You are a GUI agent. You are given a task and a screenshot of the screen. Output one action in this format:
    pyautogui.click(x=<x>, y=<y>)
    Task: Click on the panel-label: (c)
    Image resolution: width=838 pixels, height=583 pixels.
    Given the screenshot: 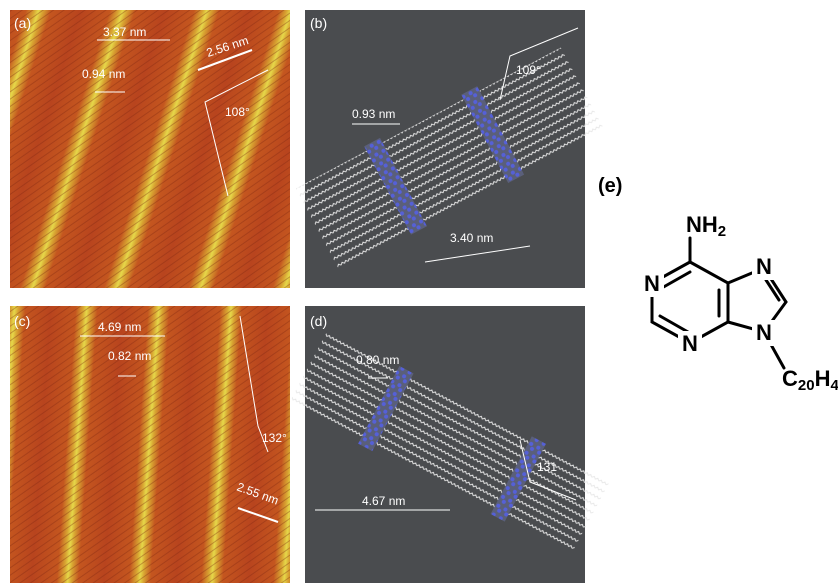 What is the action you would take?
    pyautogui.click(x=22, y=321)
    